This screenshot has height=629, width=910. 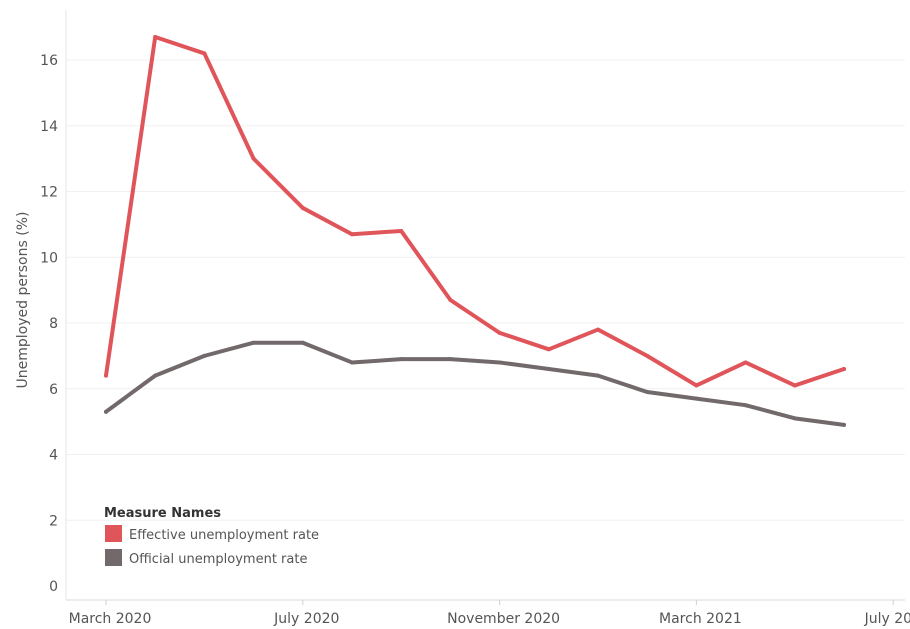 I want to click on series-line, so click(x=475, y=383).